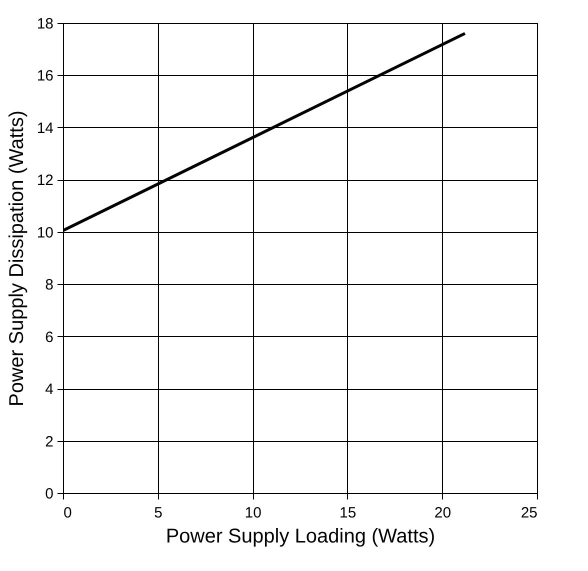  Describe the element at coordinates (45, 76) in the screenshot. I see `y-tick-label: 16` at that location.